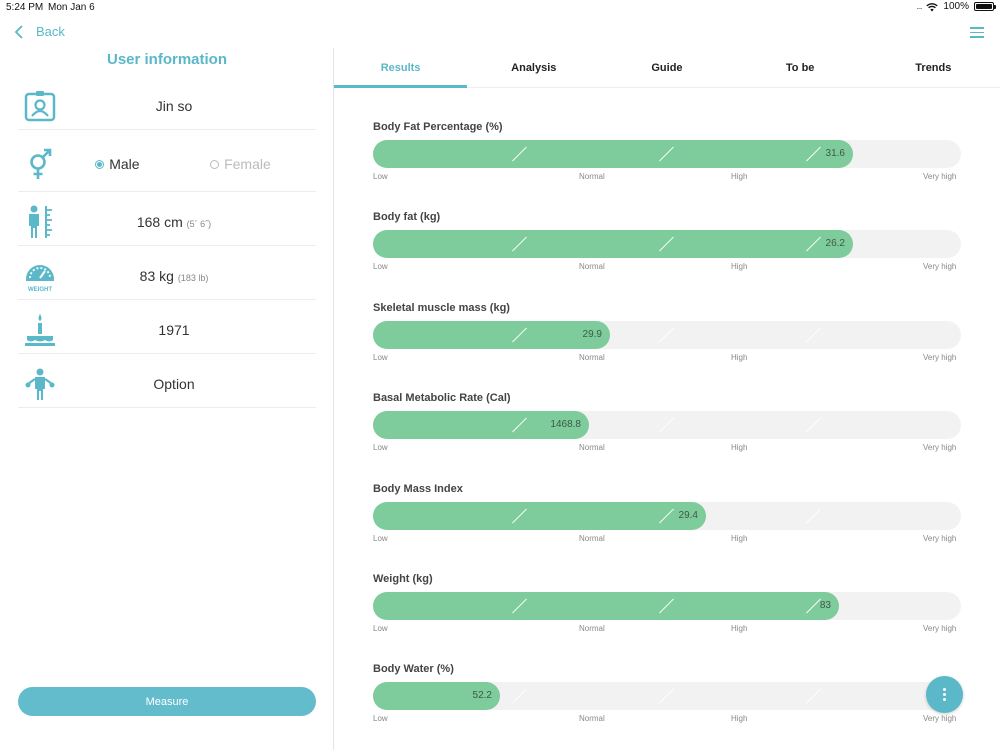  I want to click on metric-row: Body fat (kg) 26.2 Low Normal High Very high, so click(667, 243).